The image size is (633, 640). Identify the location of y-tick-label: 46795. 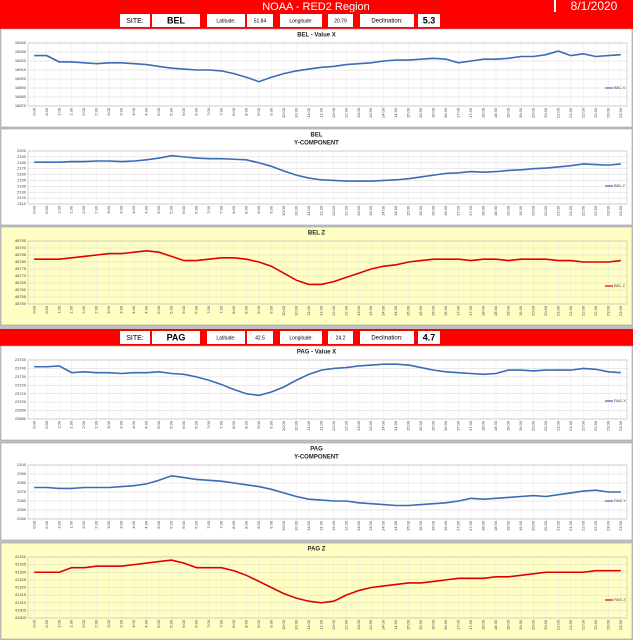
(21, 240).